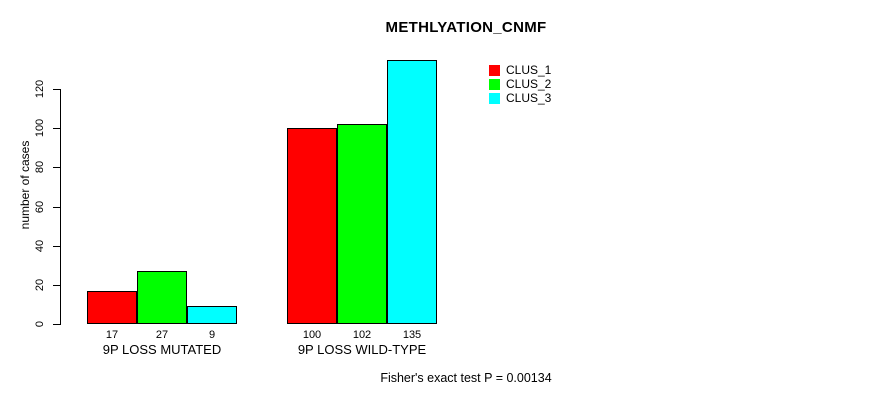 This screenshot has width=890, height=400. What do you see at coordinates (466, 27) in the screenshot?
I see `chart-title: METHLYATION_CNMF` at bounding box center [466, 27].